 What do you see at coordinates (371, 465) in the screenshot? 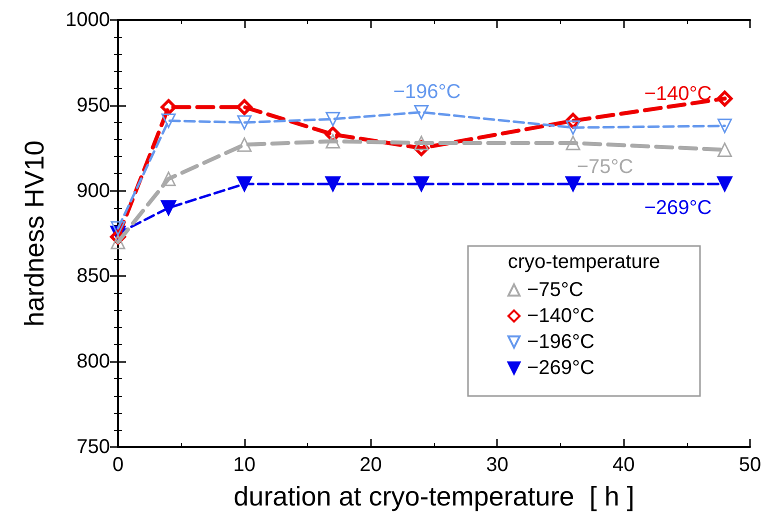
I see `x-tick-label: 20` at bounding box center [371, 465].